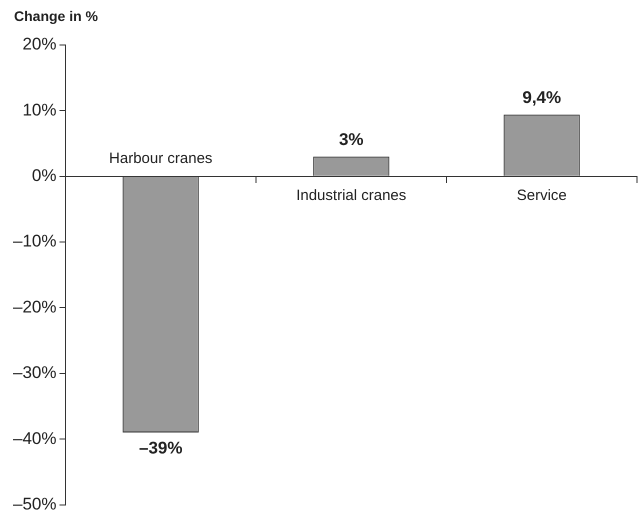 The width and height of the screenshot is (639, 518). Describe the element at coordinates (39, 44) in the screenshot. I see `y-tick-label: 20%` at that location.